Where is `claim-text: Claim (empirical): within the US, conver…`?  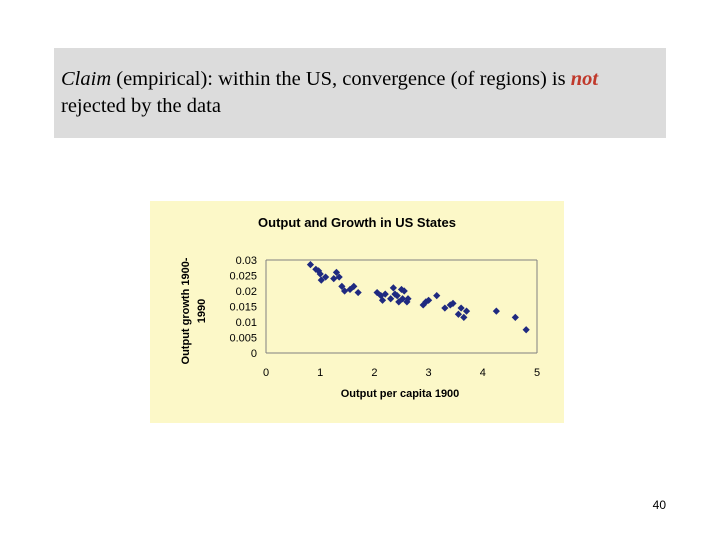
claim-text: Claim (empirical): within the US, conver… is located at coordinates (361, 93).